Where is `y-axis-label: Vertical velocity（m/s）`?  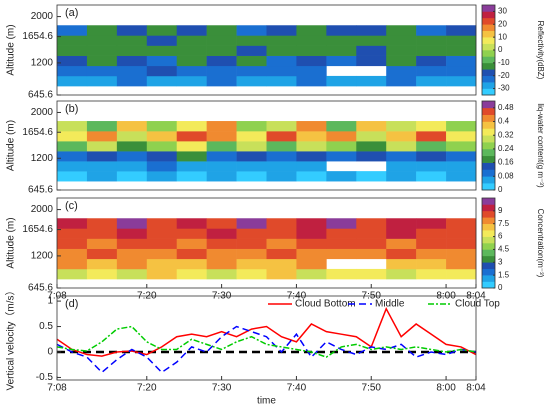
y-axis-label: Vertical velocity（m/s） is located at coordinates (11, 337).